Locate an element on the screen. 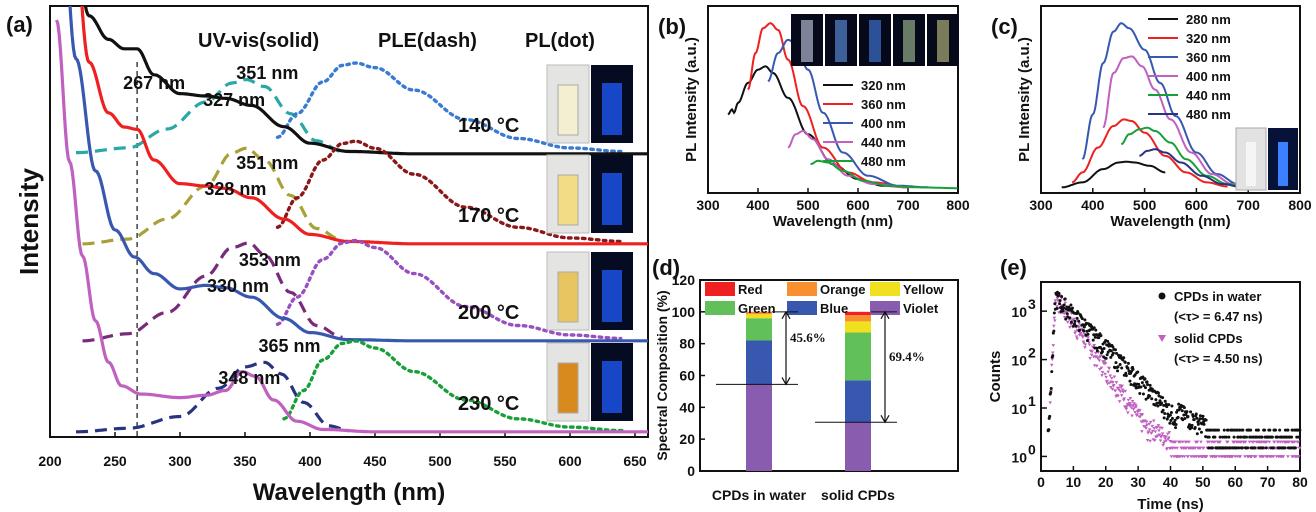 This screenshot has height=512, width=1316. y-tick-label: 10 is located at coordinates (1019, 361).